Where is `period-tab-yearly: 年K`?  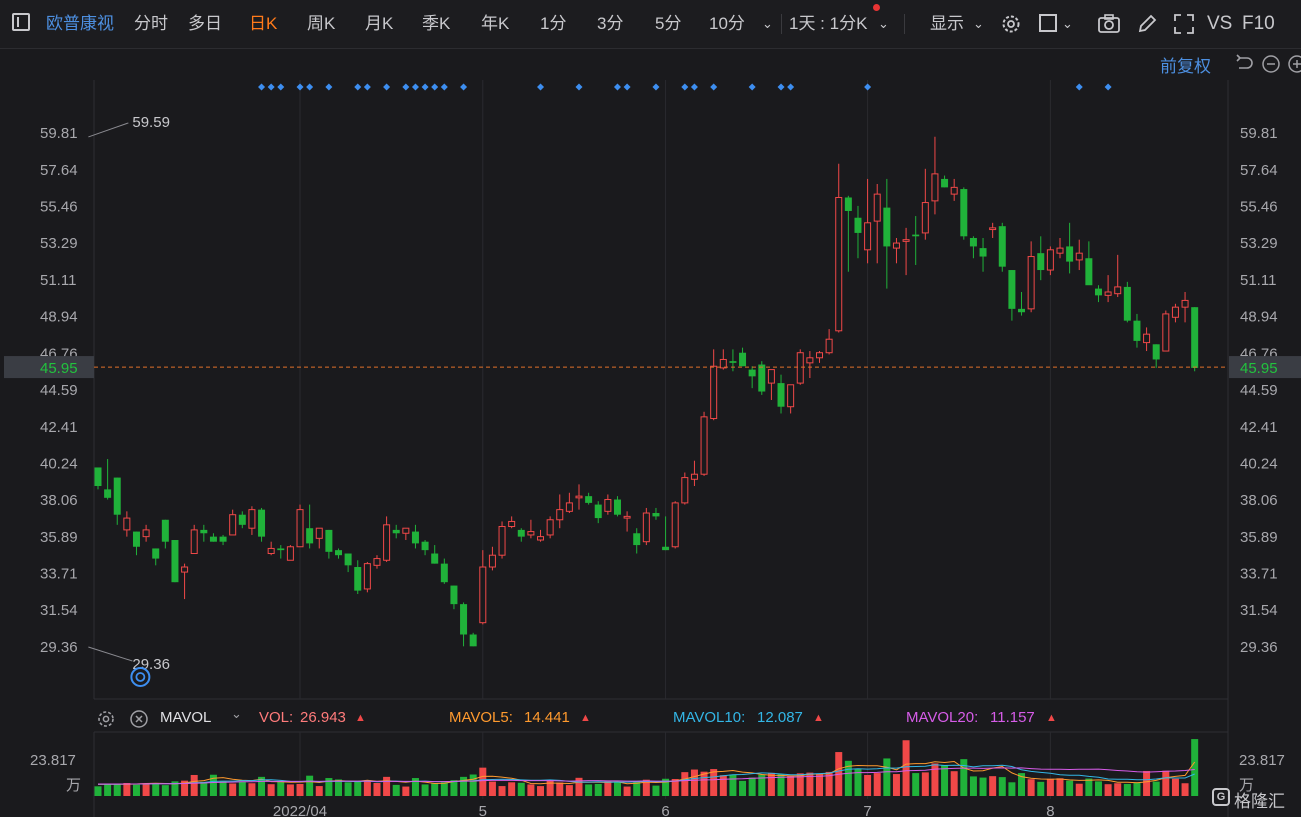 period-tab-yearly: 年K is located at coordinates (495, 23).